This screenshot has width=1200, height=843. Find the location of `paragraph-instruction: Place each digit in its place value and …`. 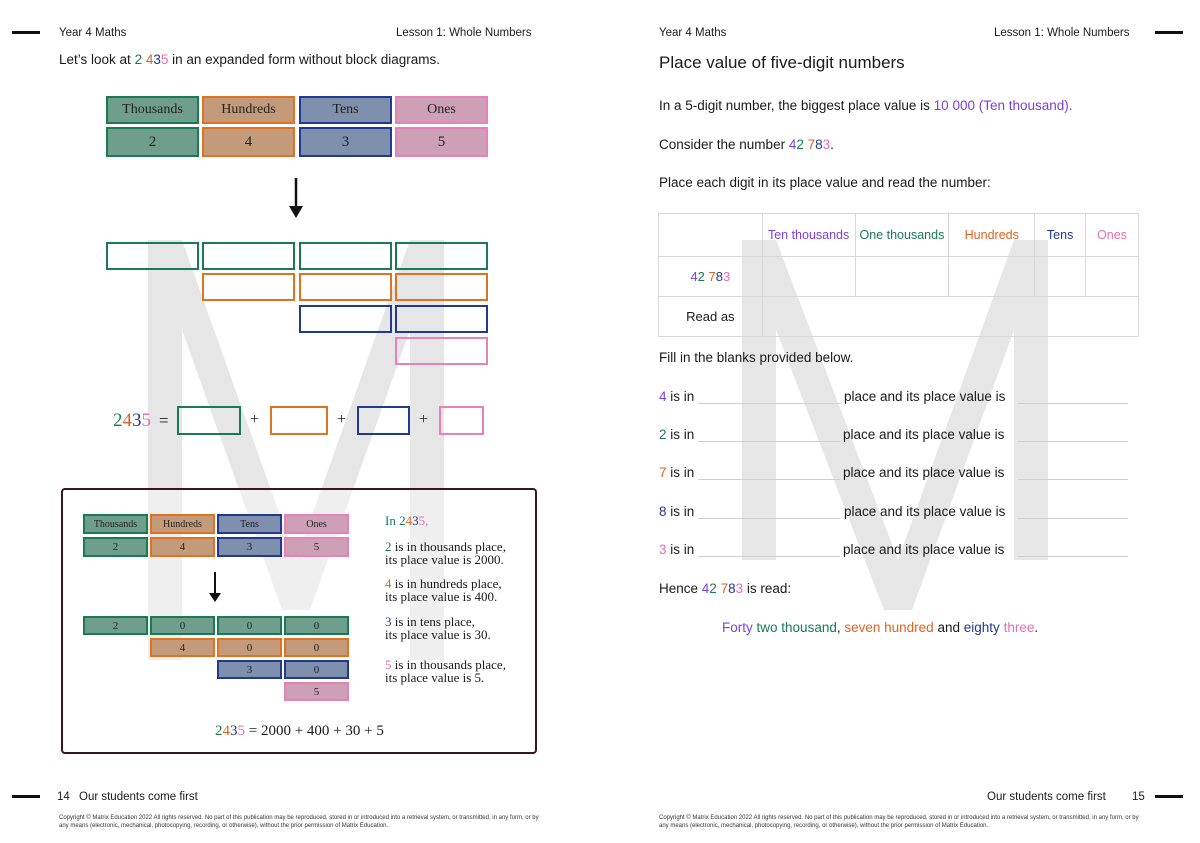

paragraph-instruction: Place each digit in its place value and … is located at coordinates (825, 182).